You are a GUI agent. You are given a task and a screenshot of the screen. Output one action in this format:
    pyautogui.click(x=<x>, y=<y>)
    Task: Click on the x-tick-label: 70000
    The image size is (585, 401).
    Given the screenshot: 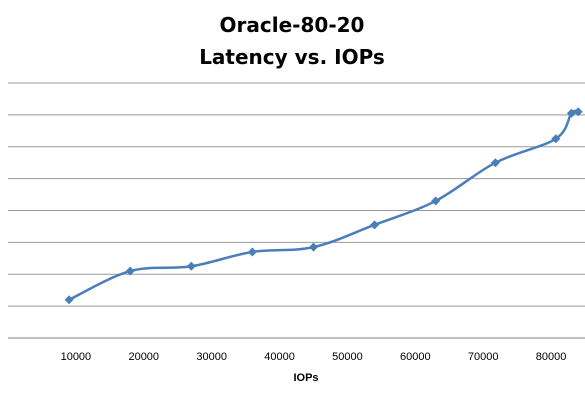 What is the action you would take?
    pyautogui.click(x=483, y=357)
    